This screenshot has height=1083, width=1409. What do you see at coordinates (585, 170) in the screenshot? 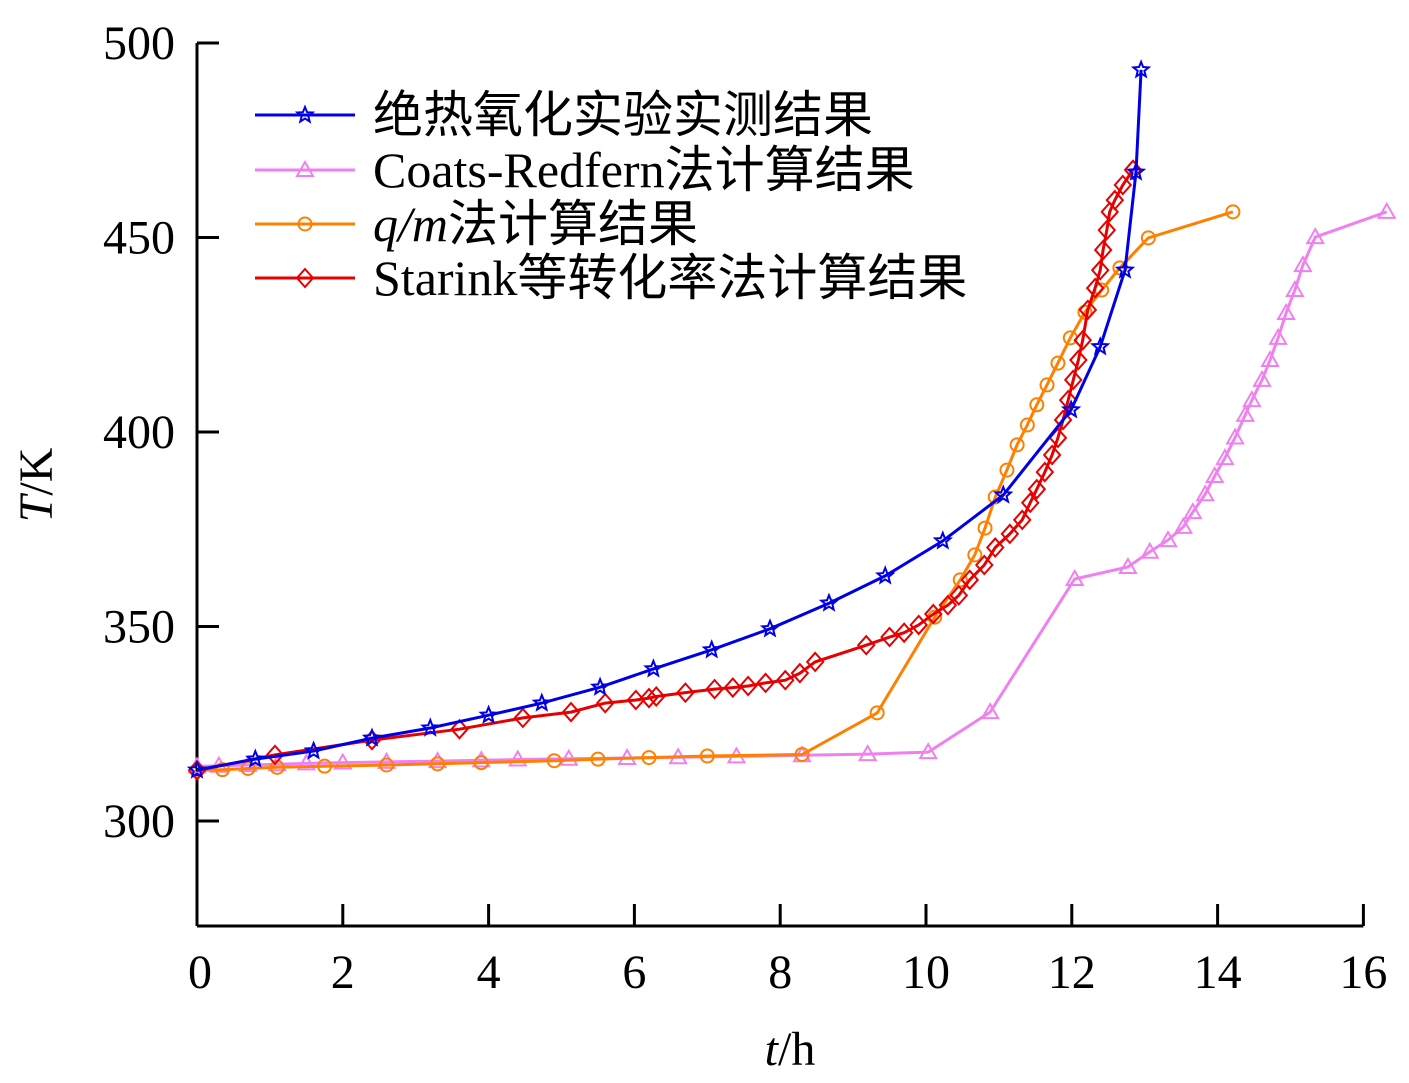
I see `legend-item: Coats-Redfern法计算结果` at bounding box center [585, 170].